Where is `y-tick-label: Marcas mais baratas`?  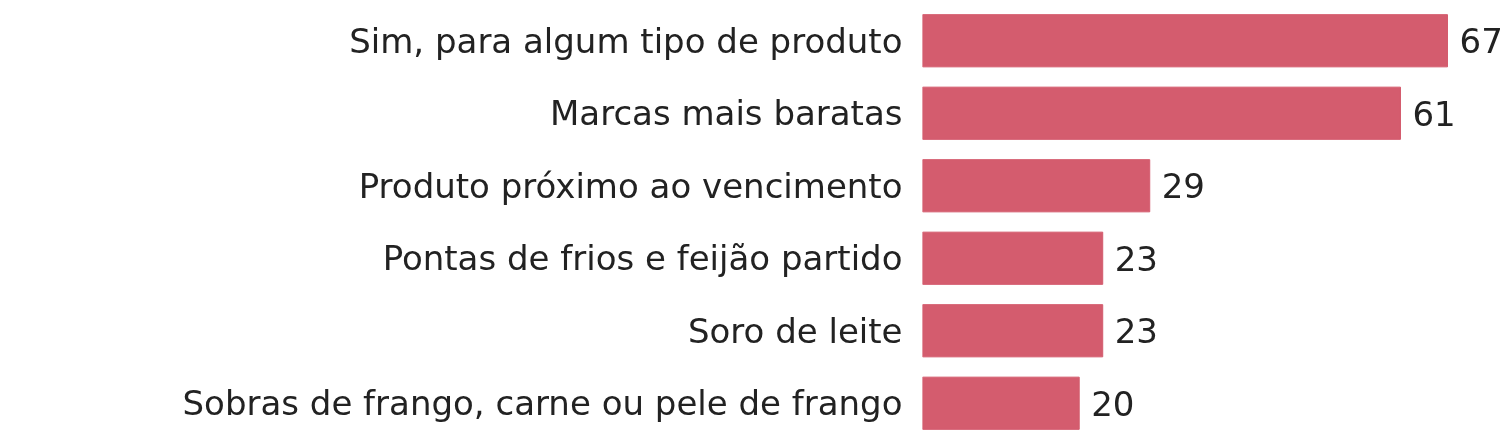 y-tick-label: Marcas mais baratas is located at coordinates (726, 113).